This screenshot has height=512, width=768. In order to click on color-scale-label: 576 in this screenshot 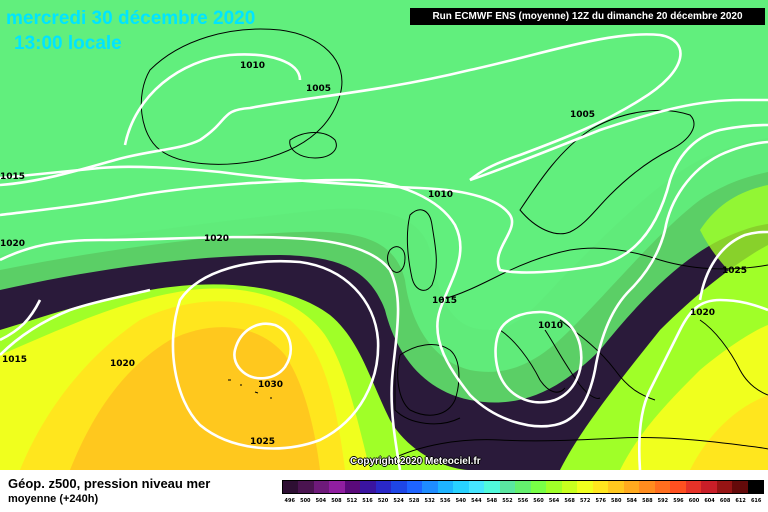, I will do `click(600, 501)`.